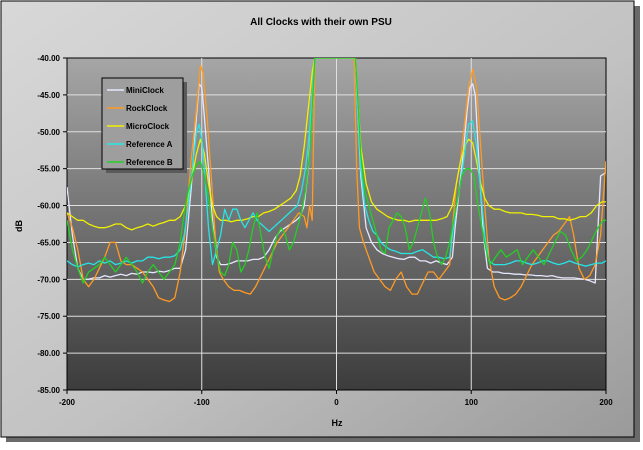 This screenshot has height=450, width=643. What do you see at coordinates (48, 316) in the screenshot?
I see `y-tick-label: -75.00` at bounding box center [48, 316].